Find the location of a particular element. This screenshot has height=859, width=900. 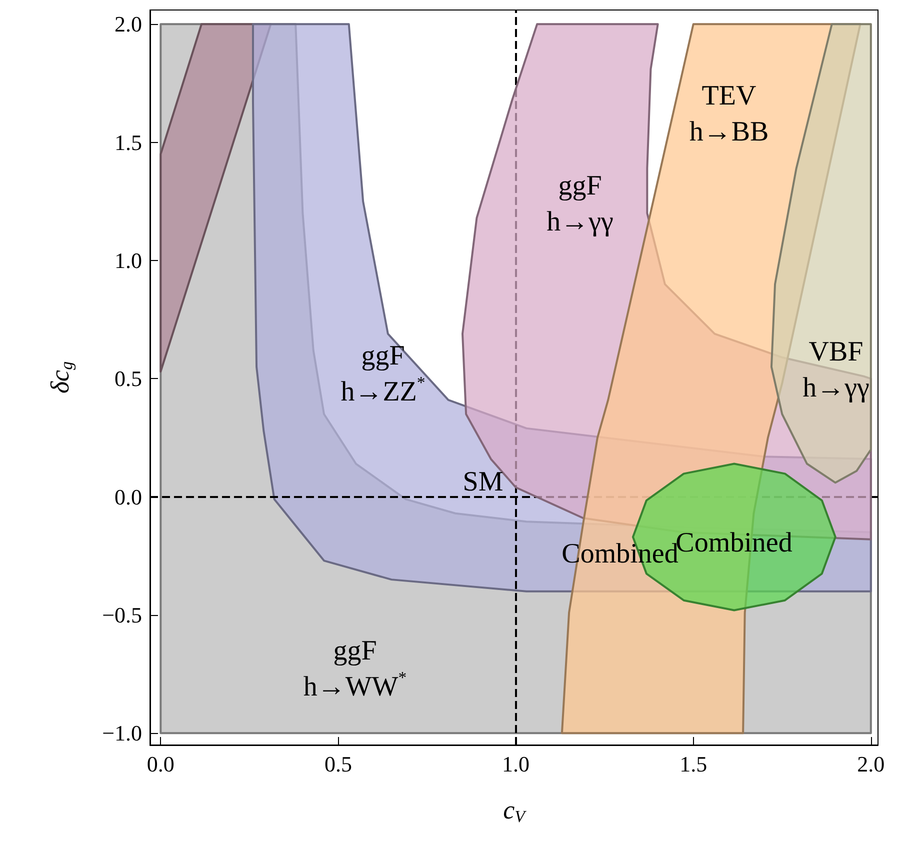

annotation: ggF h→ZZ* is located at coordinates (383, 374).